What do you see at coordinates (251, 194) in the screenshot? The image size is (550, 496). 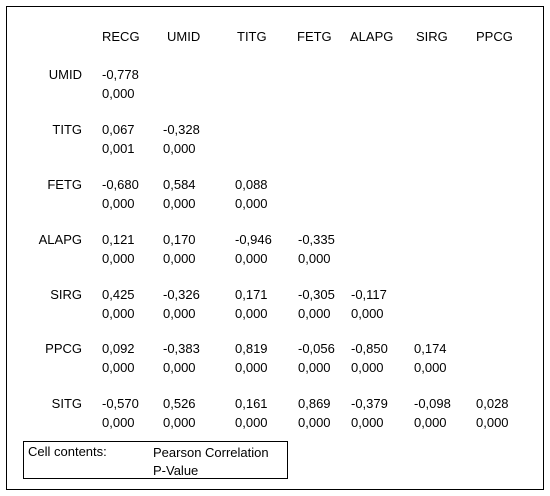 I see `matrix-cell: 0,088 0,000` at bounding box center [251, 194].